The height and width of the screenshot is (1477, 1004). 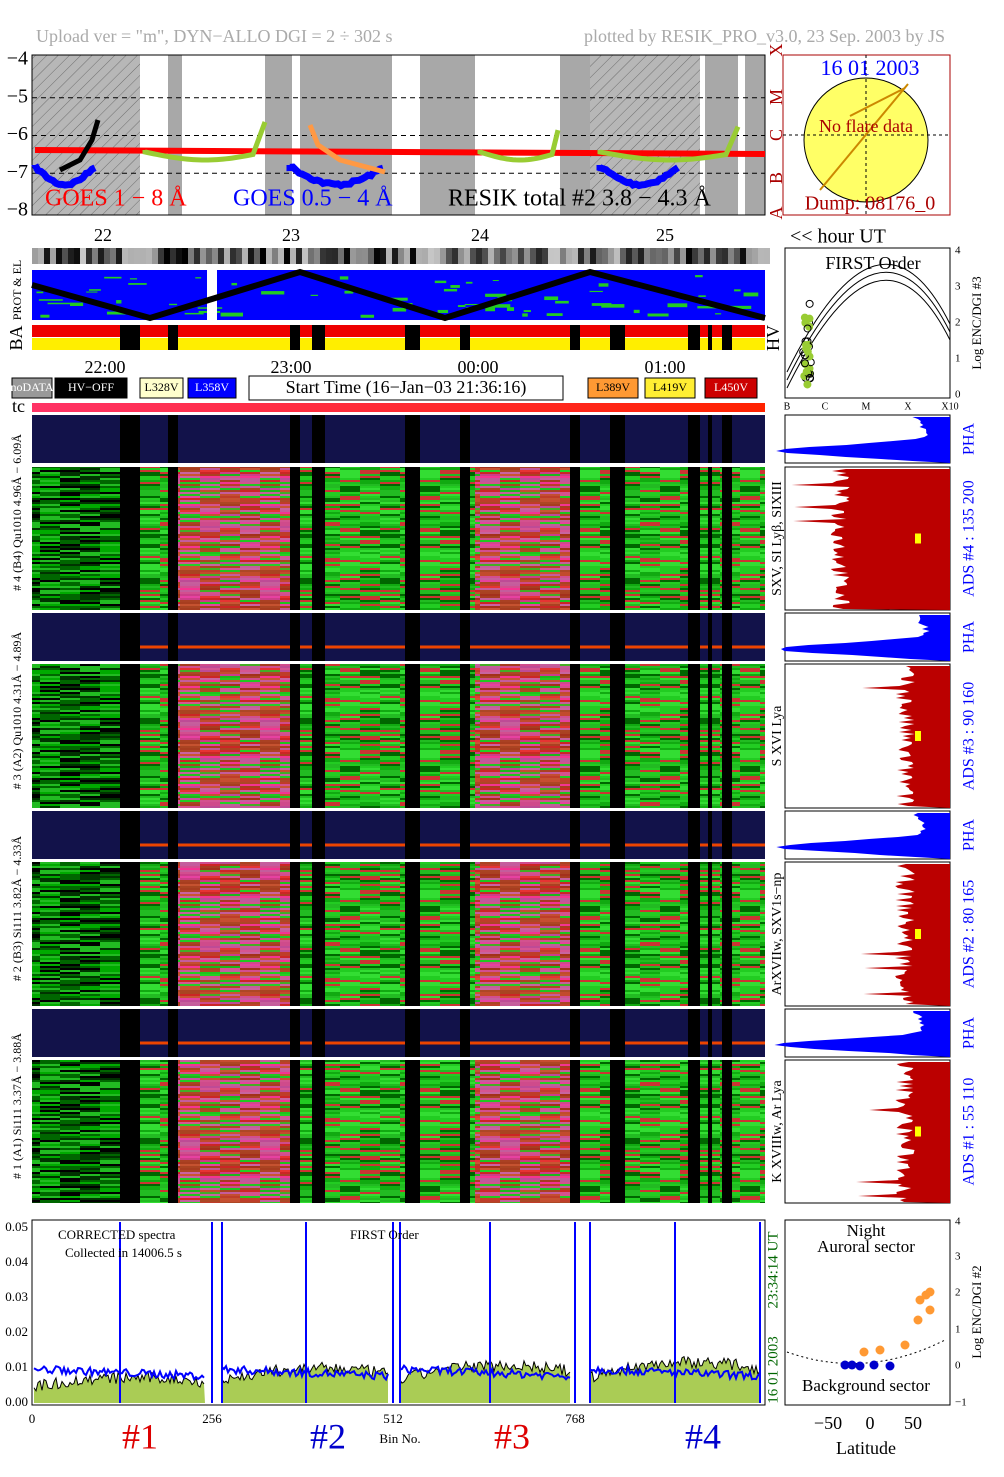 I want to click on prot-label: PROT & EL, so click(x=17, y=290).